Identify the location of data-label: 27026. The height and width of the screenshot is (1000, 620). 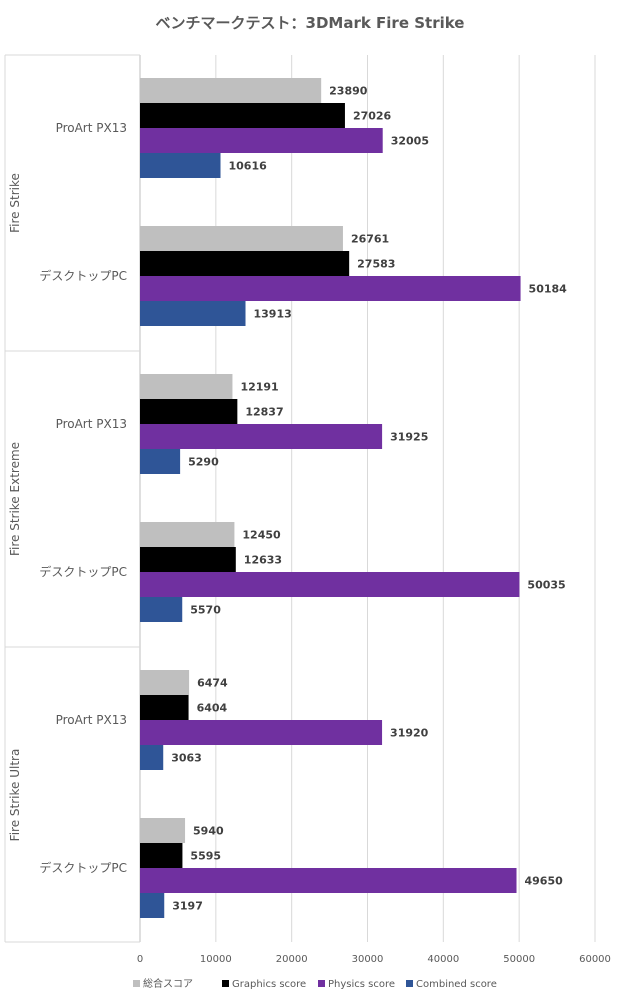
(372, 116).